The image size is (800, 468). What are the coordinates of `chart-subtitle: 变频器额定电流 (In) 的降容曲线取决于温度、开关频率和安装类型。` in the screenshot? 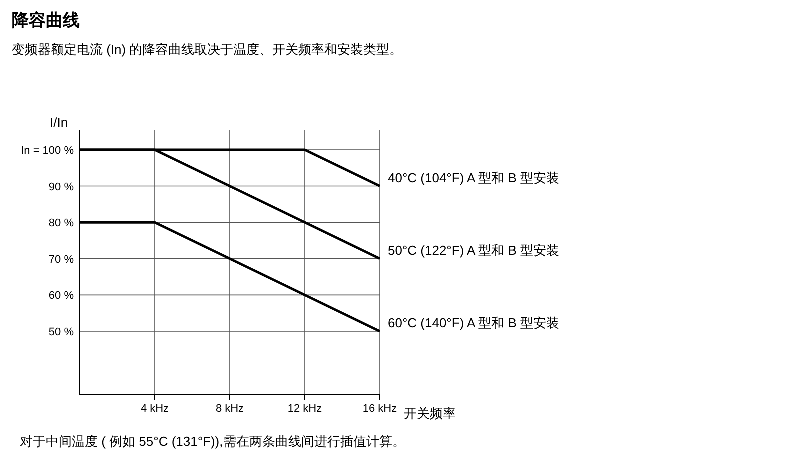 It's located at (207, 49).